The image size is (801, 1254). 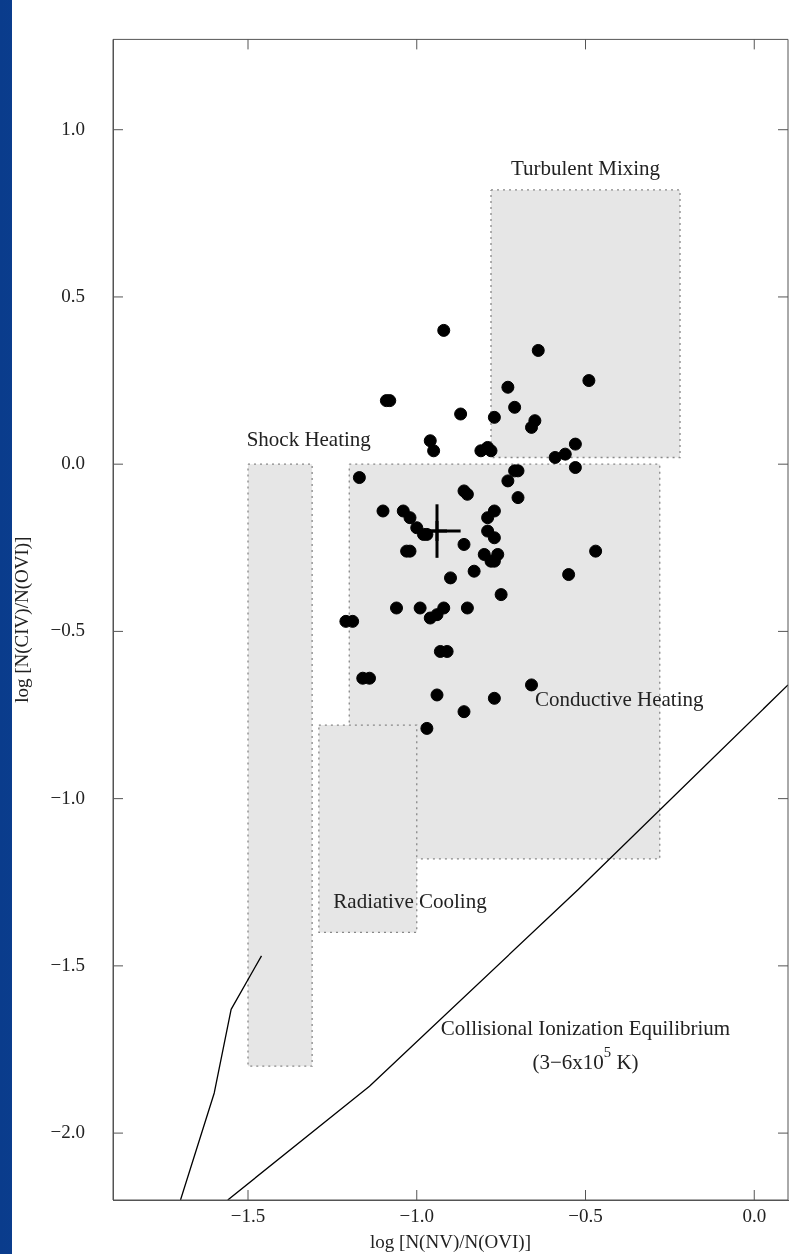 What do you see at coordinates (67, 797) in the screenshot?
I see `y-tick-label: −1.0` at bounding box center [67, 797].